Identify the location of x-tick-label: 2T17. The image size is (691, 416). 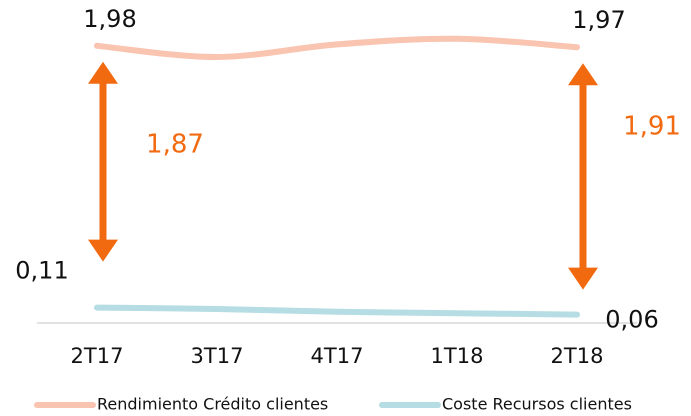
(97, 356).